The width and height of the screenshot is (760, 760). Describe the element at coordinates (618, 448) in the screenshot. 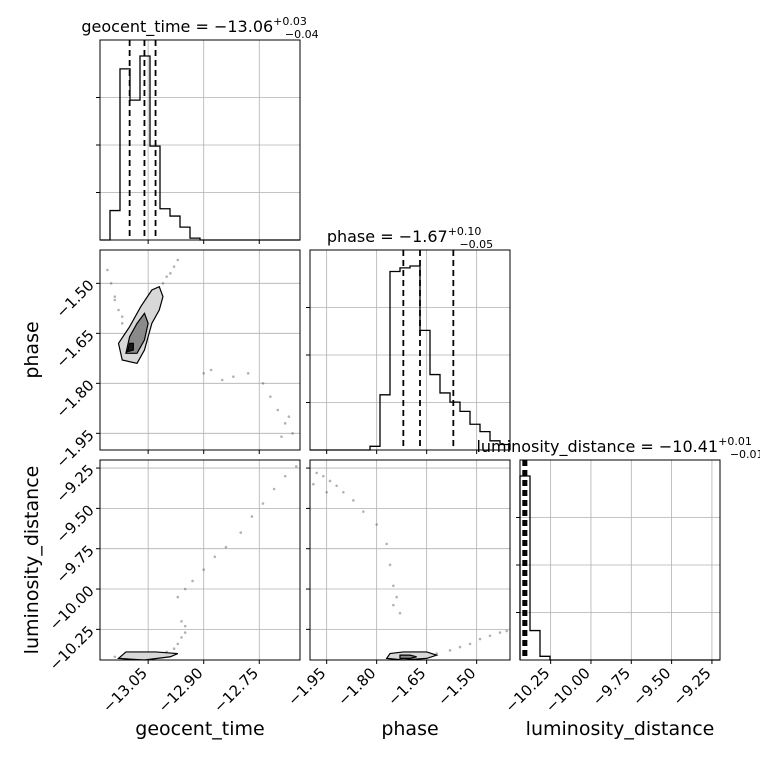

I see `title-luminosity_distance: luminosity_distance = −10.41+0.01−0.01` at that location.